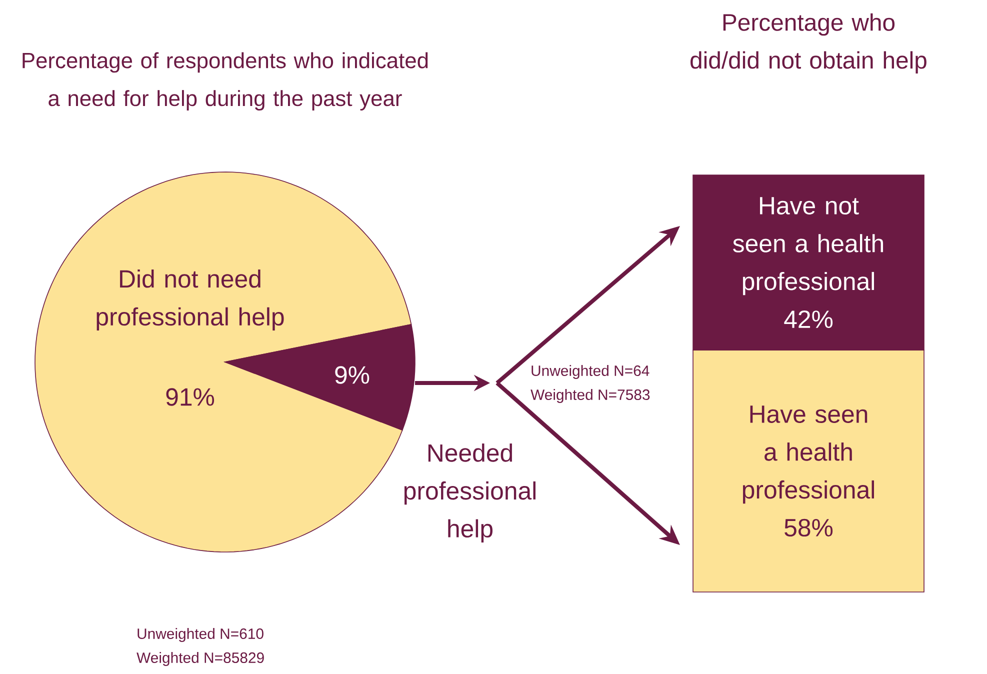  I want to click on text: Weighted N=85829, so click(200, 659).